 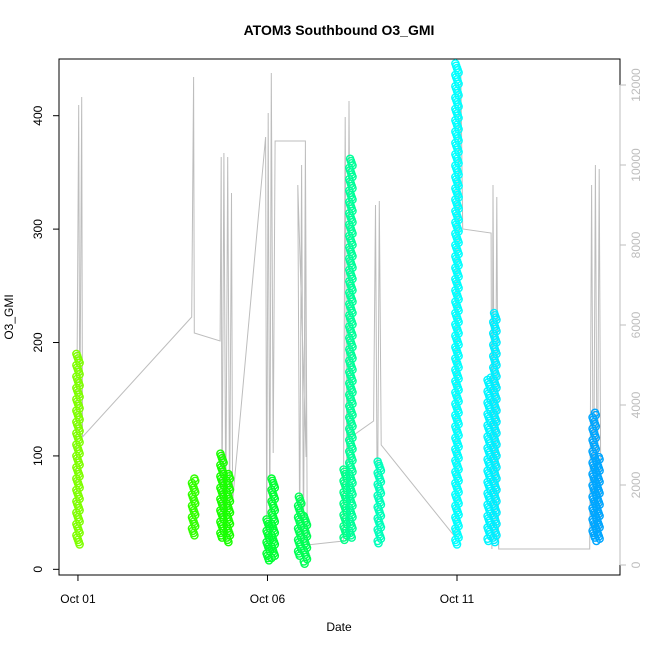 I want to click on y2-tick-label: 8000, so click(x=636, y=244).